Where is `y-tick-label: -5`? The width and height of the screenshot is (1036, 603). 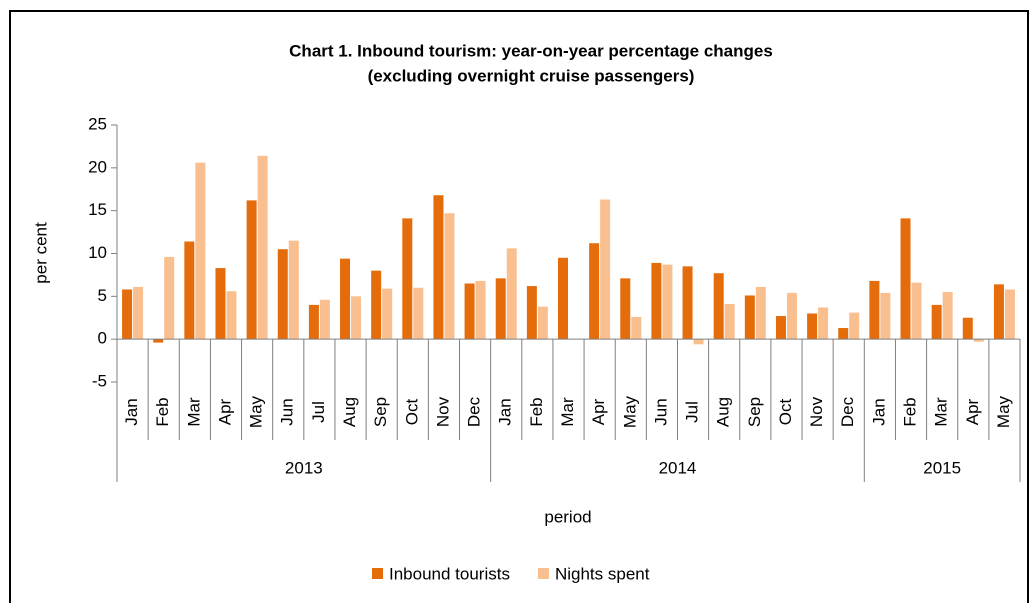 y-tick-label: -5 is located at coordinates (99, 380).